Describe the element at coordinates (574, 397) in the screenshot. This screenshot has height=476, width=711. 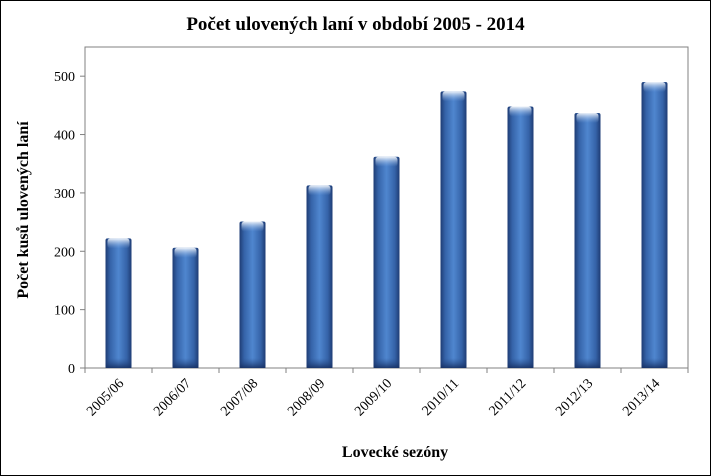
I see `x-tick-label: 2012/13` at that location.